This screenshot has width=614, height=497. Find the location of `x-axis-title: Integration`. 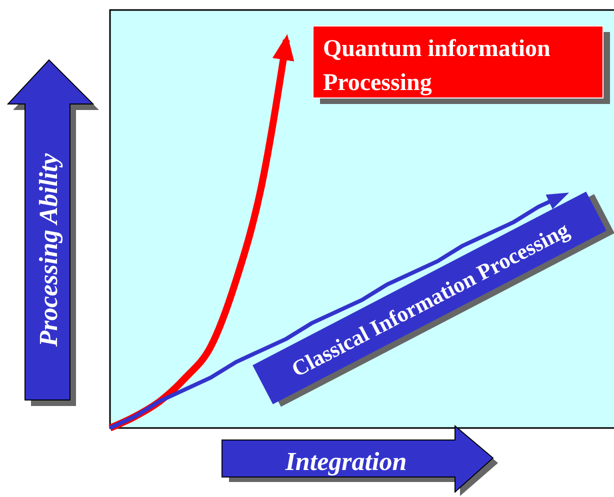

x-axis-title: Integration is located at coordinates (345, 461).